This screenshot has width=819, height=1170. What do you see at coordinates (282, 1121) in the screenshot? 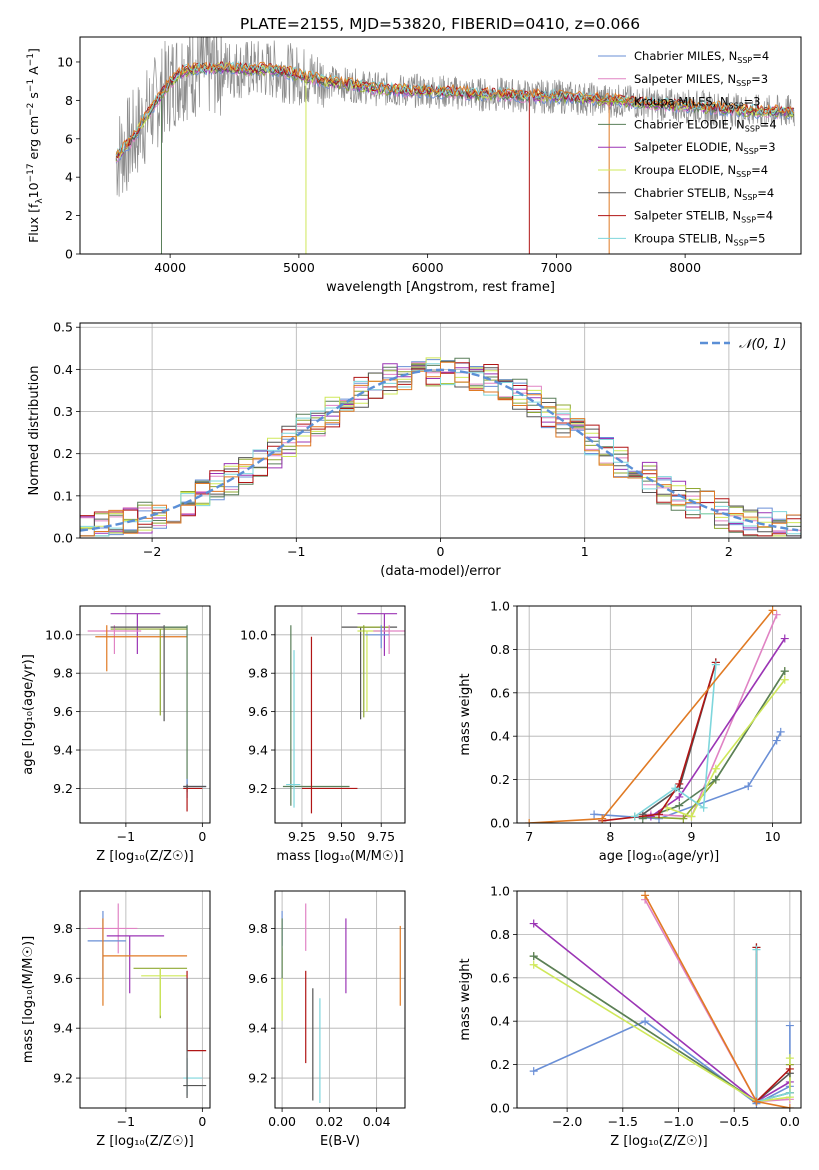
I see `x-tick-label: 0.00` at bounding box center [282, 1121].